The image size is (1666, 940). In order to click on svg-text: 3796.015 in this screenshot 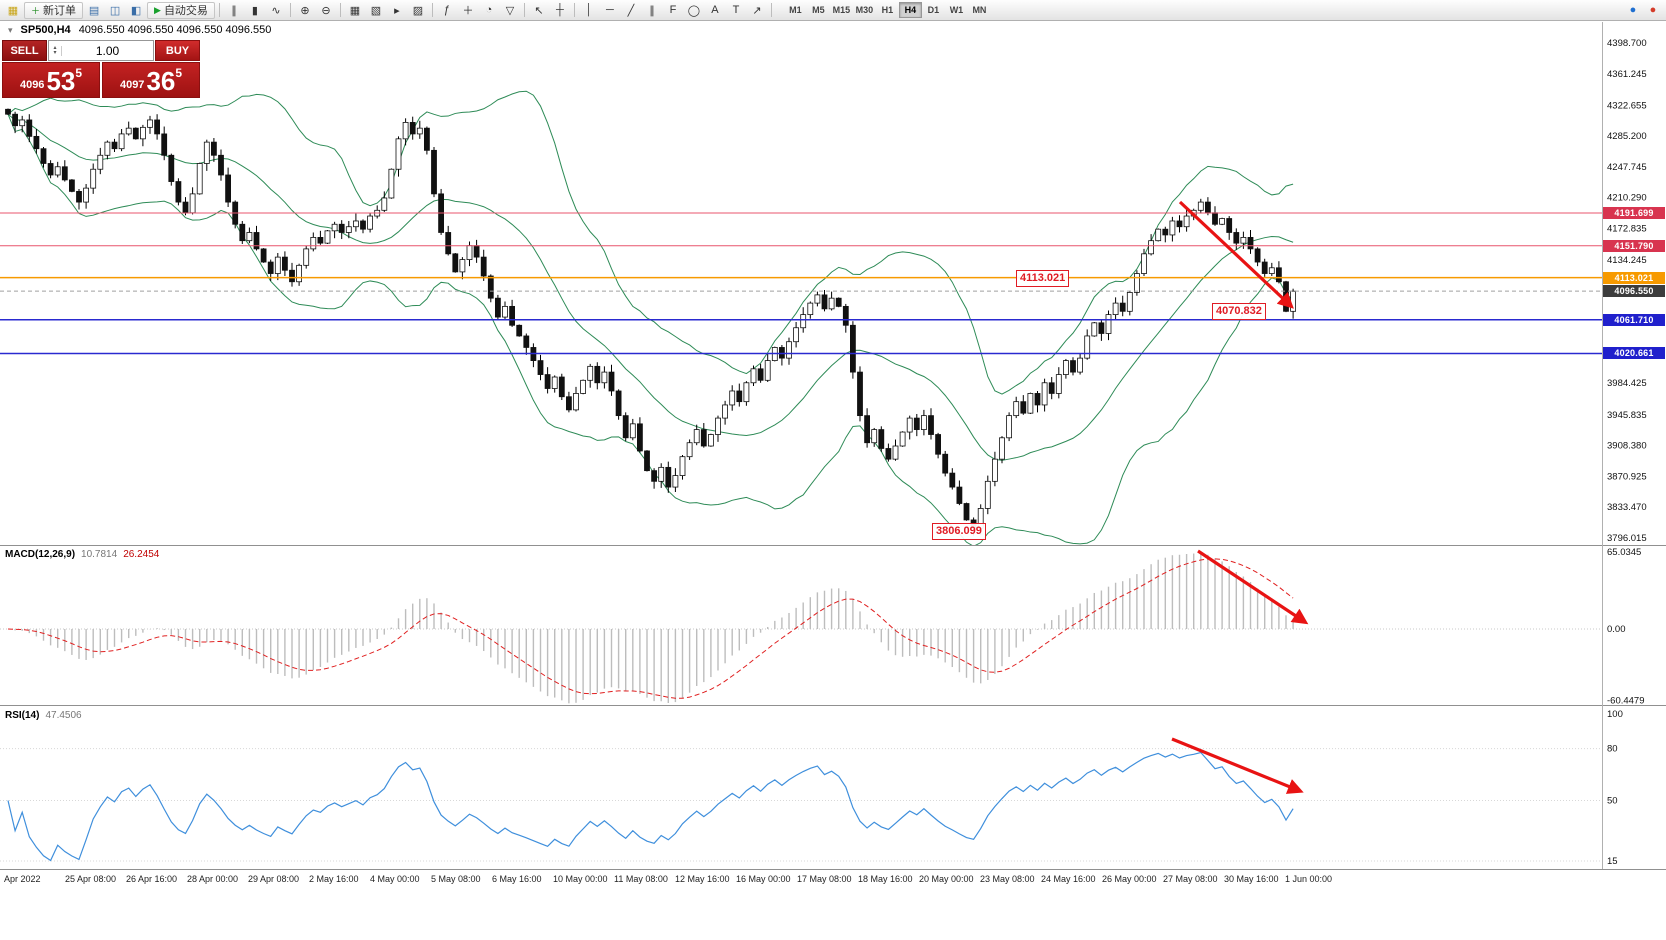, I will do `click(1627, 538)`.